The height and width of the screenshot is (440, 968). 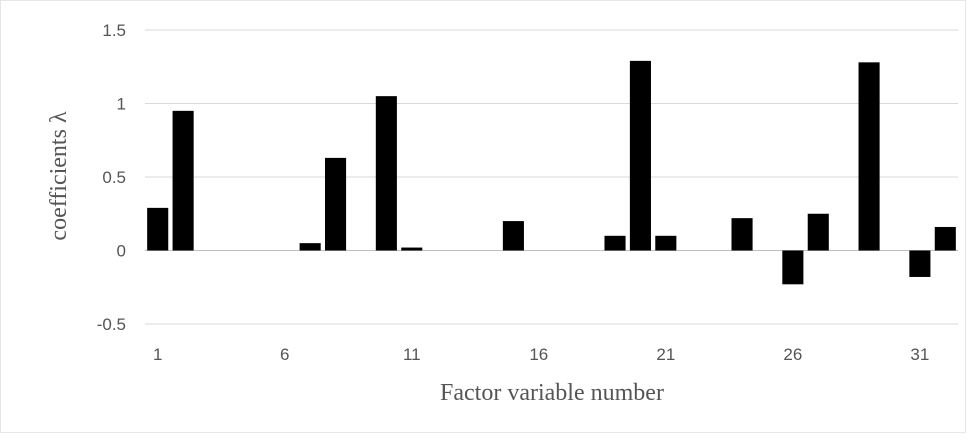 What do you see at coordinates (665, 354) in the screenshot?
I see `x-tick-label: 21` at bounding box center [665, 354].